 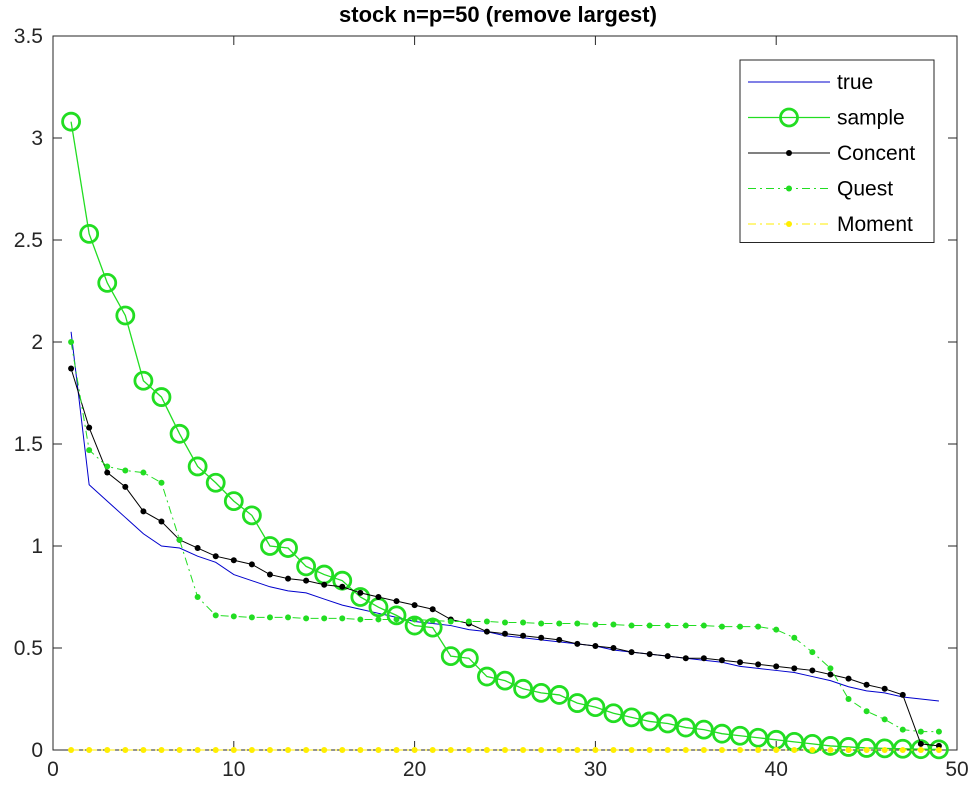 I want to click on x-tick-label: 20, so click(x=414, y=769).